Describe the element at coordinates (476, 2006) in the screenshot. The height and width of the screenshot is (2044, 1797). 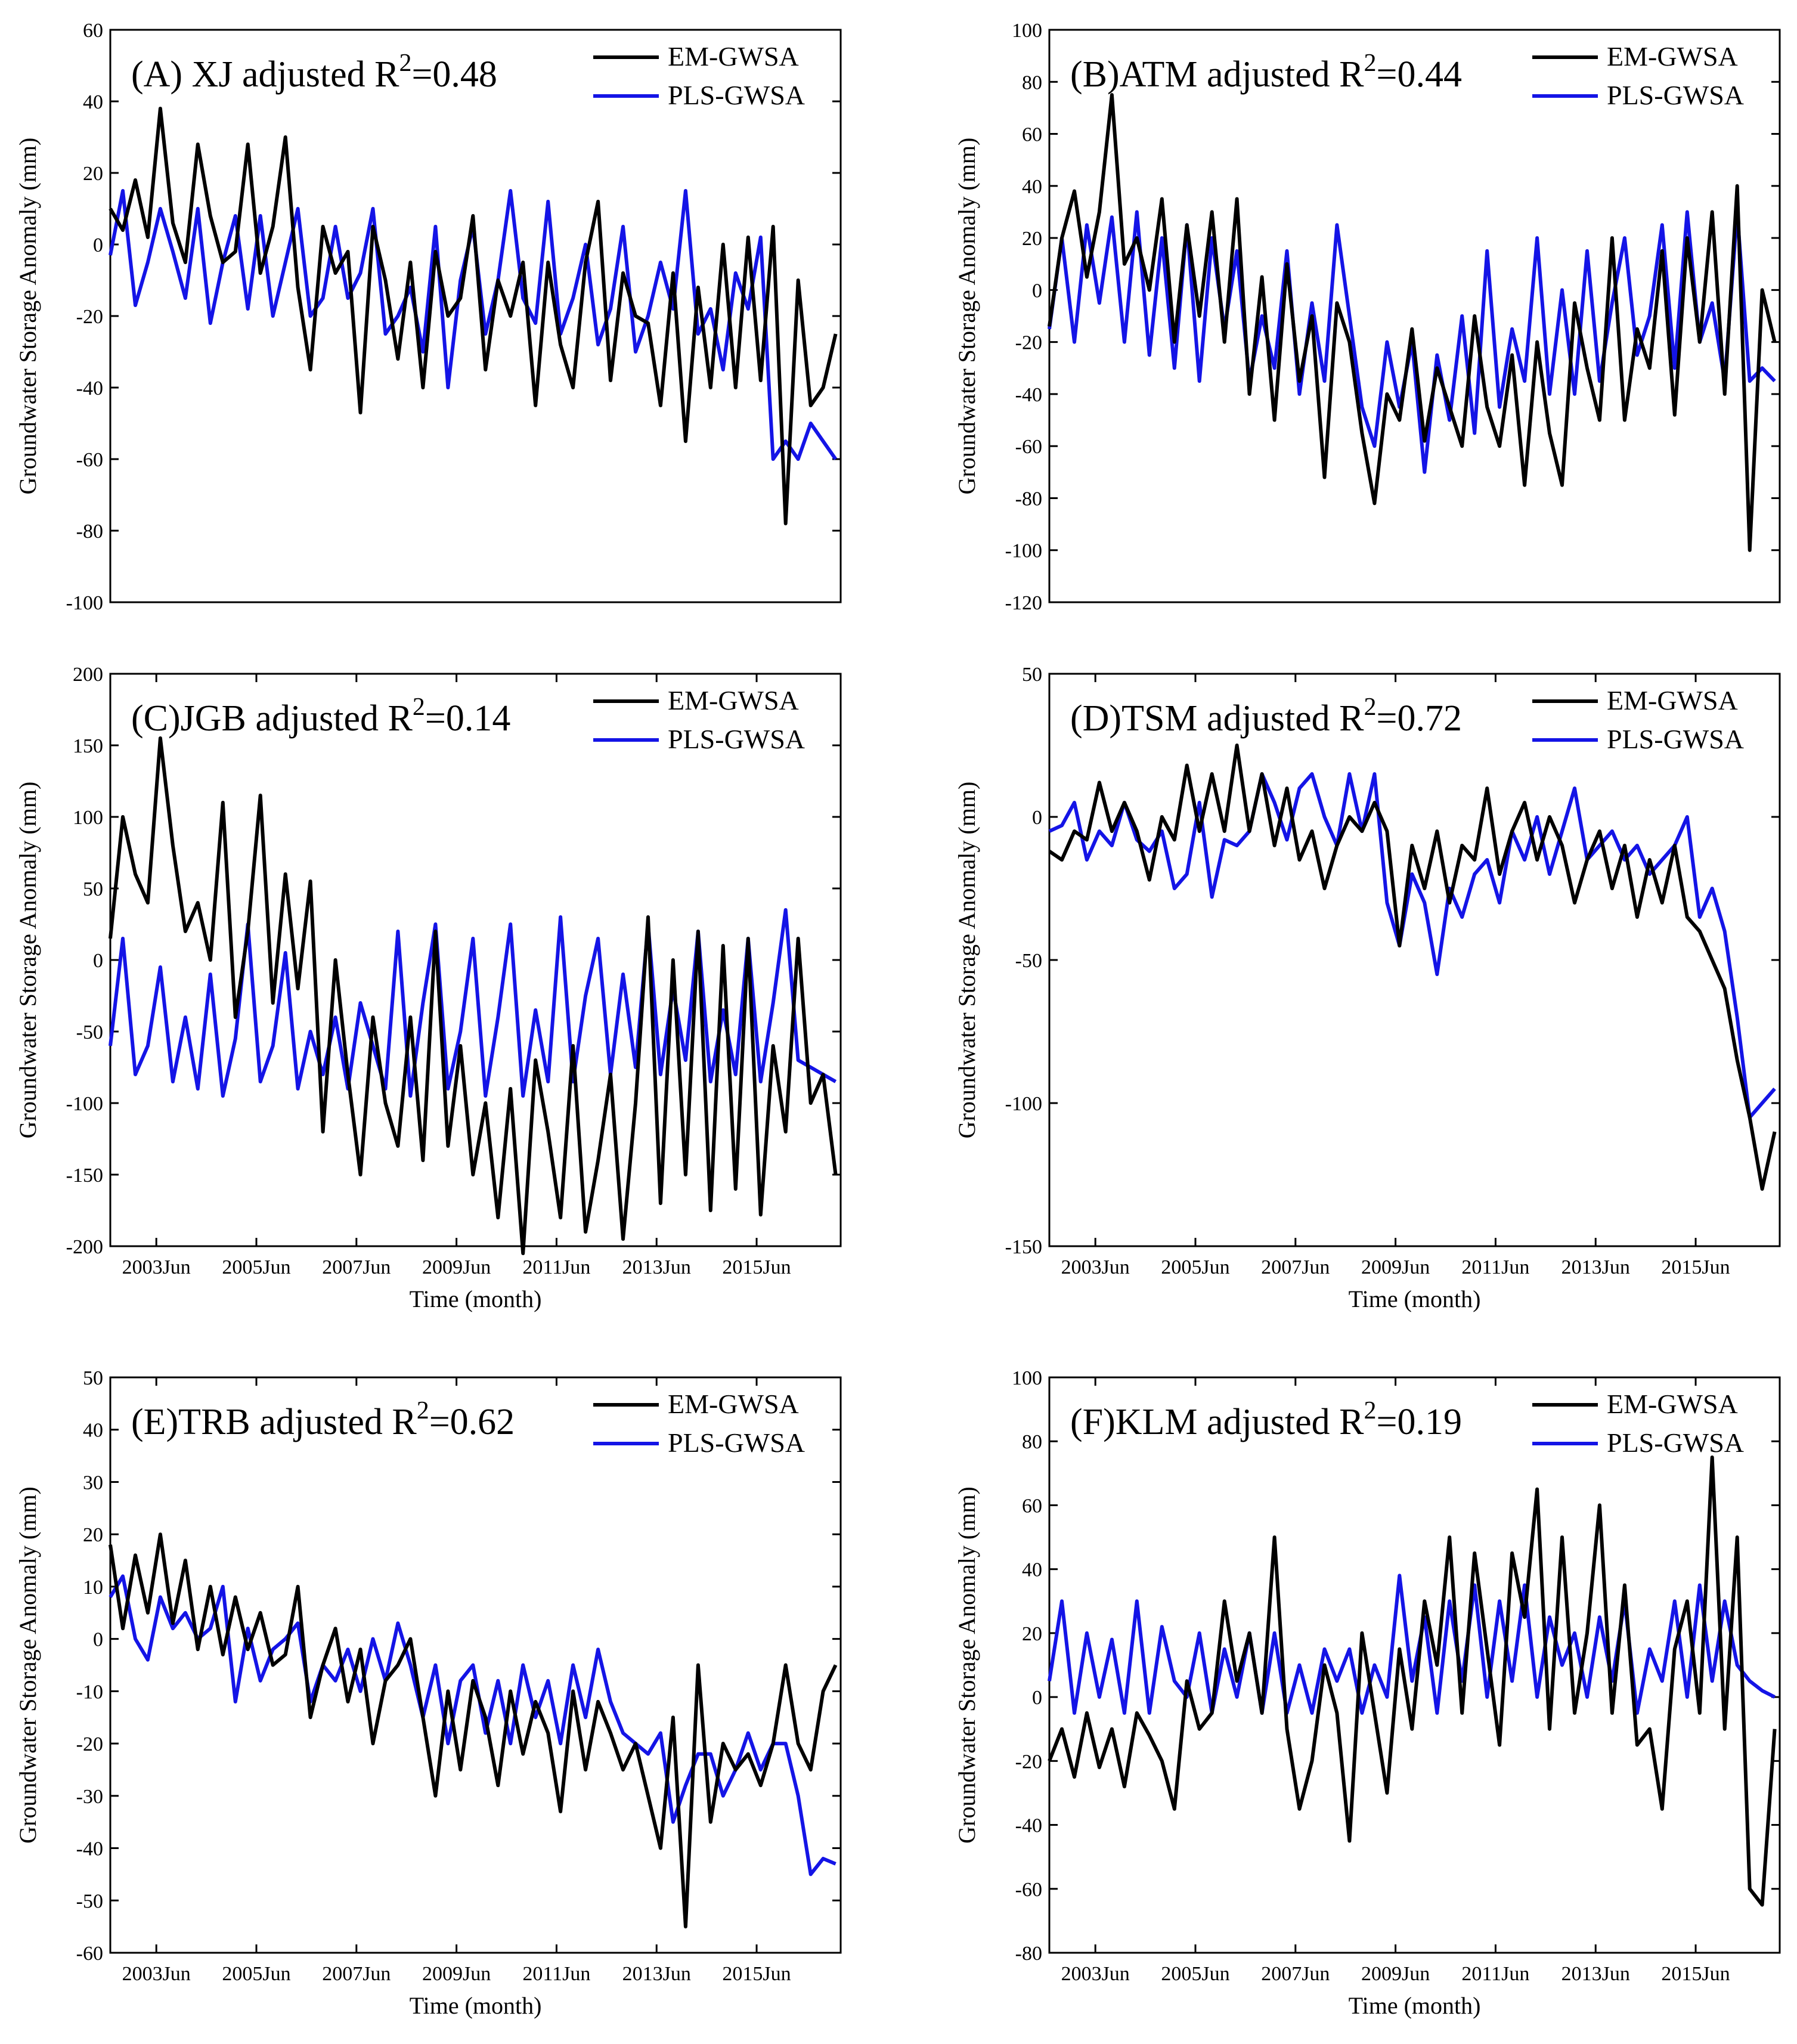
I see `x-axis-label: Time (month)` at that location.